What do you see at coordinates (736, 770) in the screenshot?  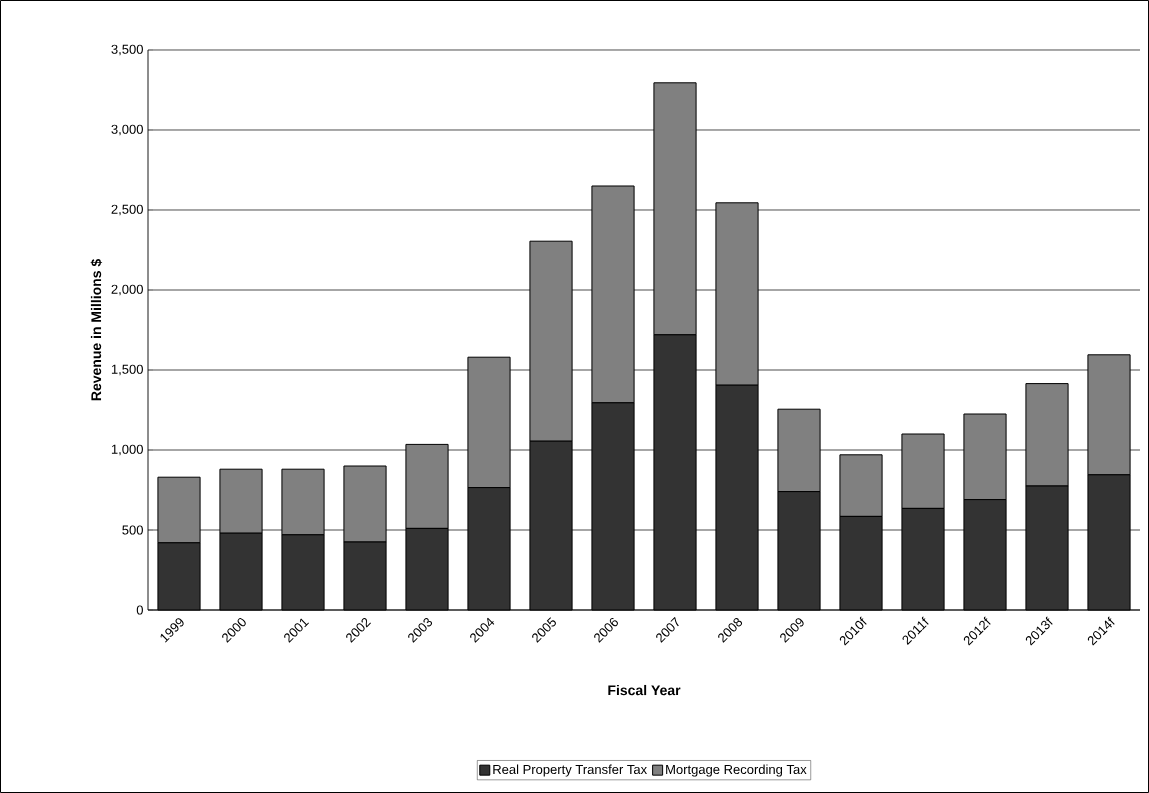 I see `legend-label: Mortgage Recording Tax` at bounding box center [736, 770].